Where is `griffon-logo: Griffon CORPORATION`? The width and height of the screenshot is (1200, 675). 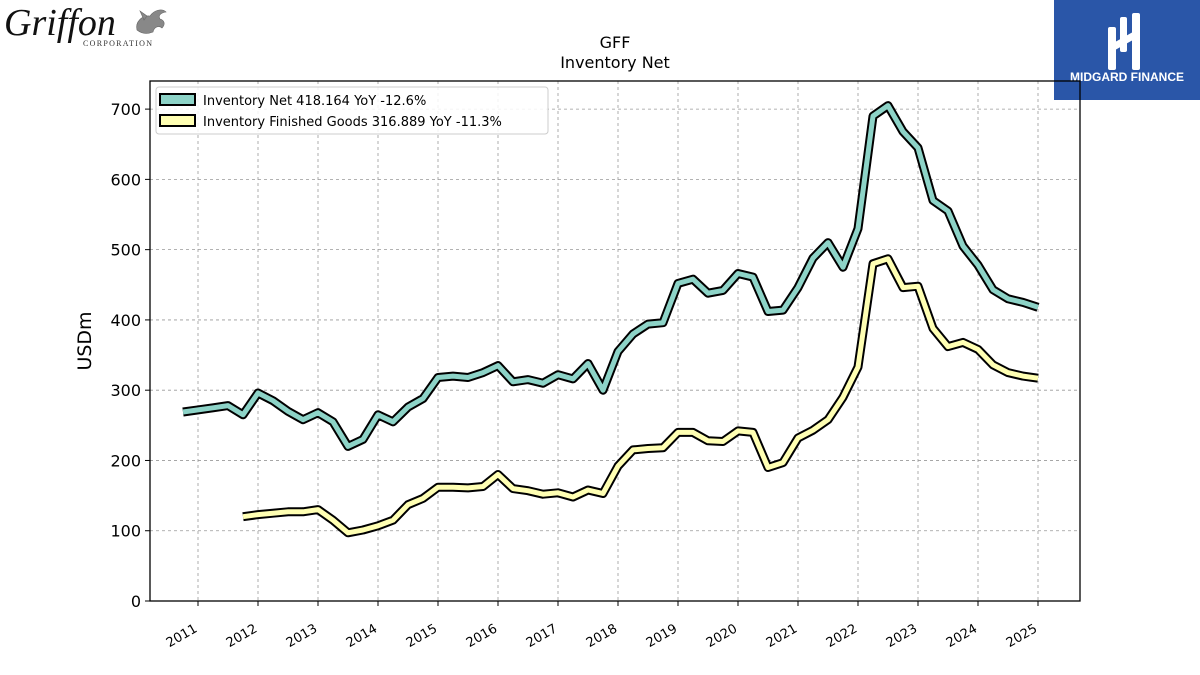
griffon-logo: Griffon CORPORATION is located at coordinates (85, 25).